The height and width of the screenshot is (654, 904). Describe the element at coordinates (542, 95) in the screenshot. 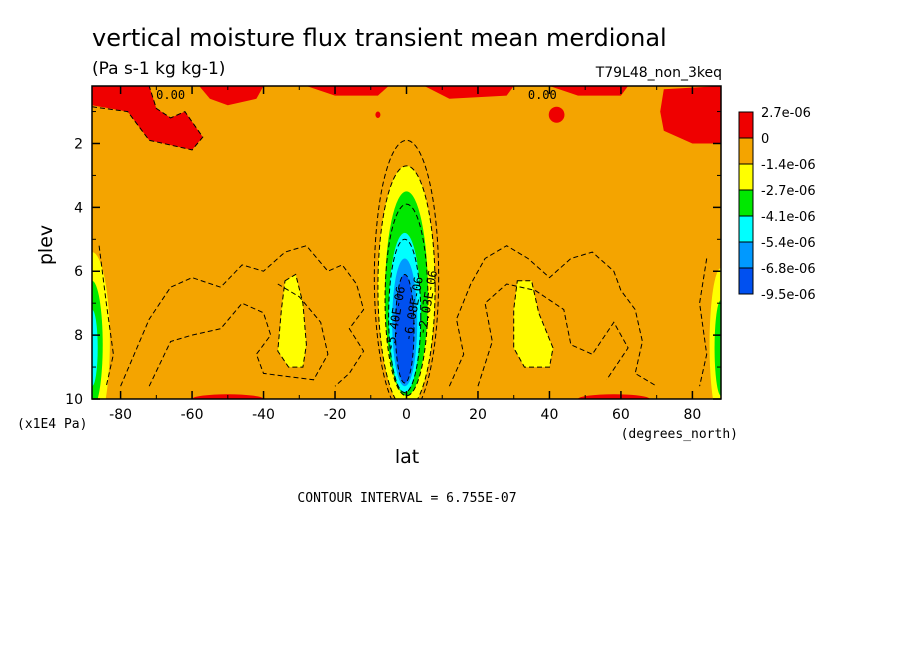

I see `contour-label-1: 0.00` at that location.